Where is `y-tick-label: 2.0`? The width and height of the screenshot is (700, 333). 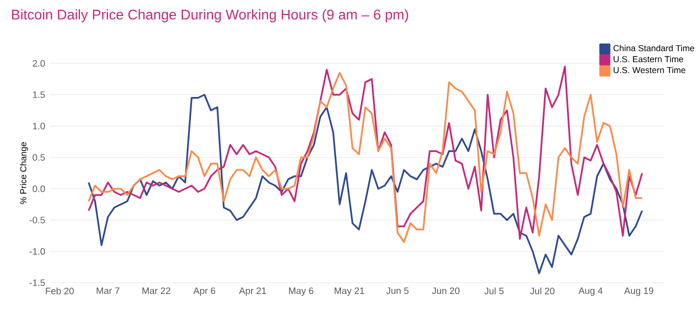
y-tick-label: 2.0 is located at coordinates (38, 63).